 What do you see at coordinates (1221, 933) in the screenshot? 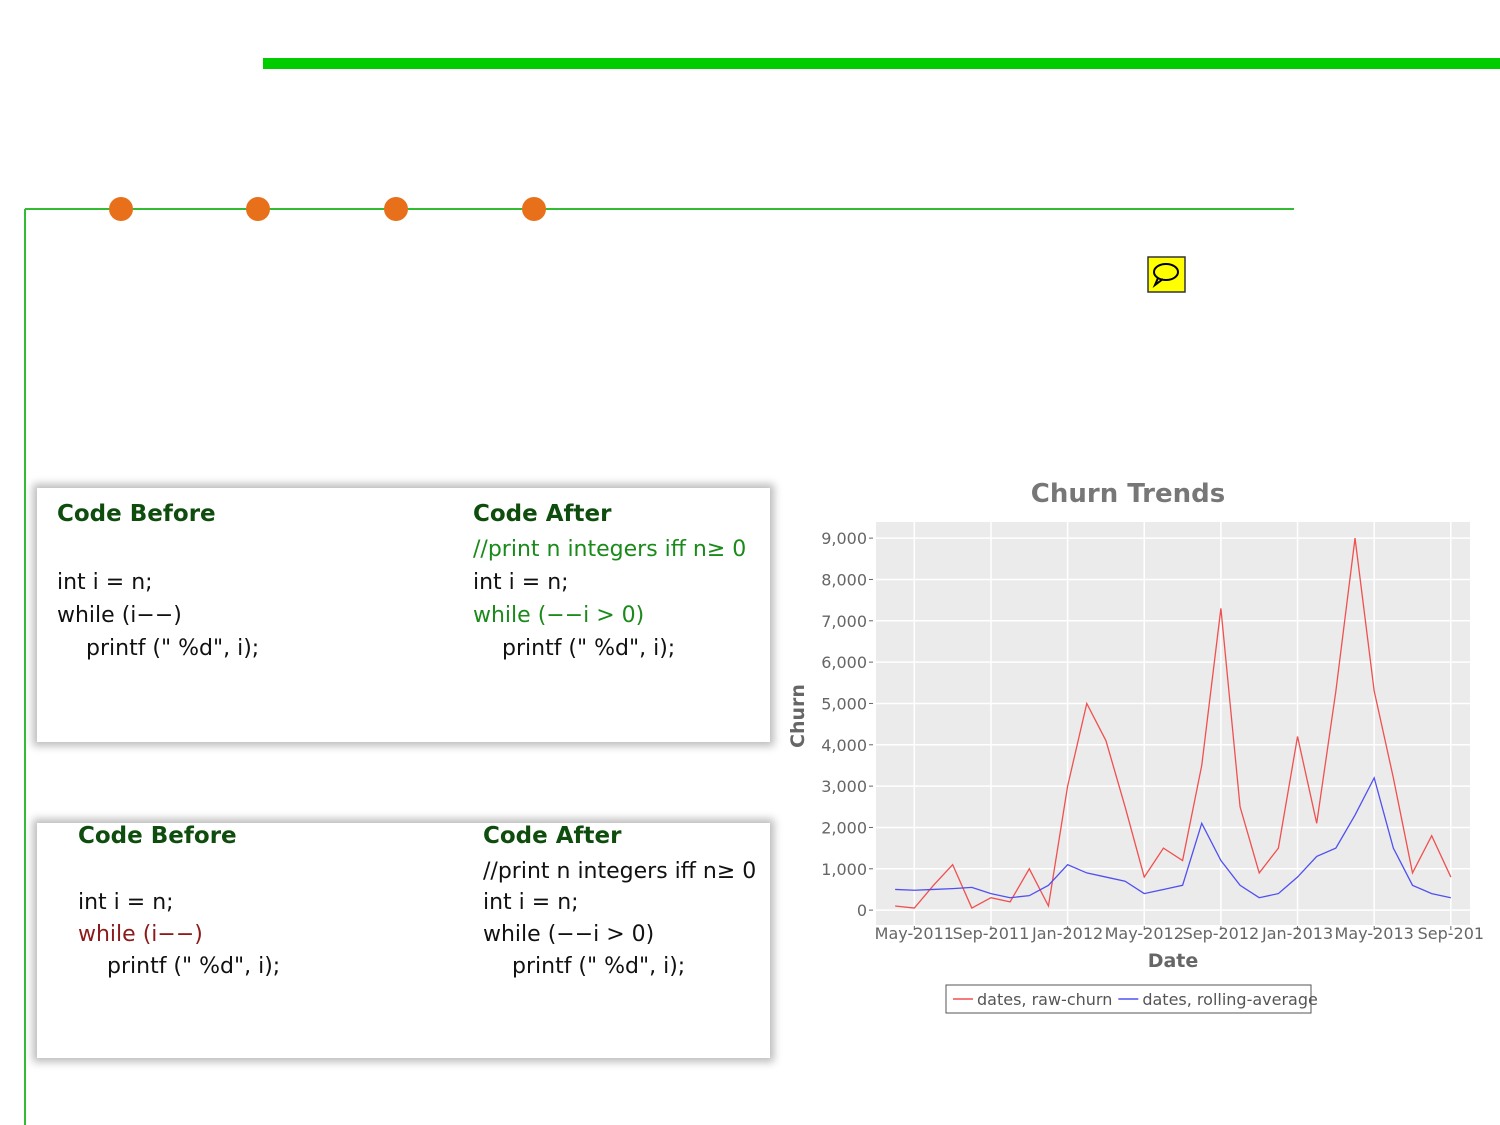
I see `x-tick-label: Sep-2012` at bounding box center [1221, 933].